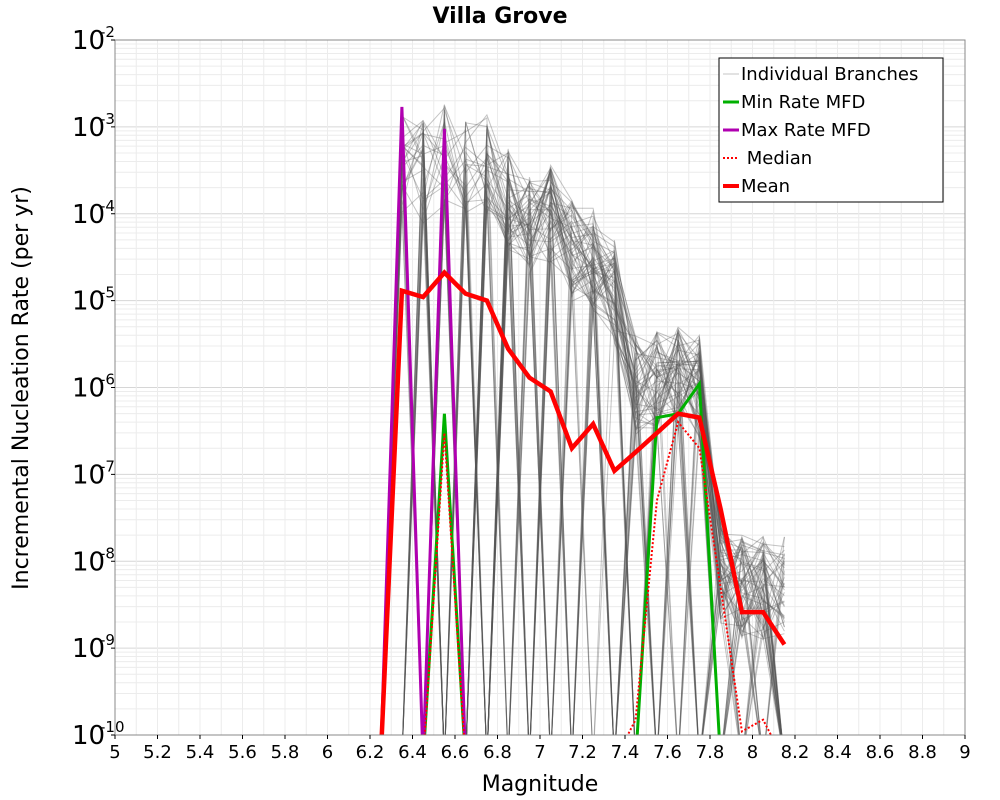 This screenshot has height=800, width=1000. Describe the element at coordinates (200, 752) in the screenshot. I see `x-tick-label: 5.4` at that location.